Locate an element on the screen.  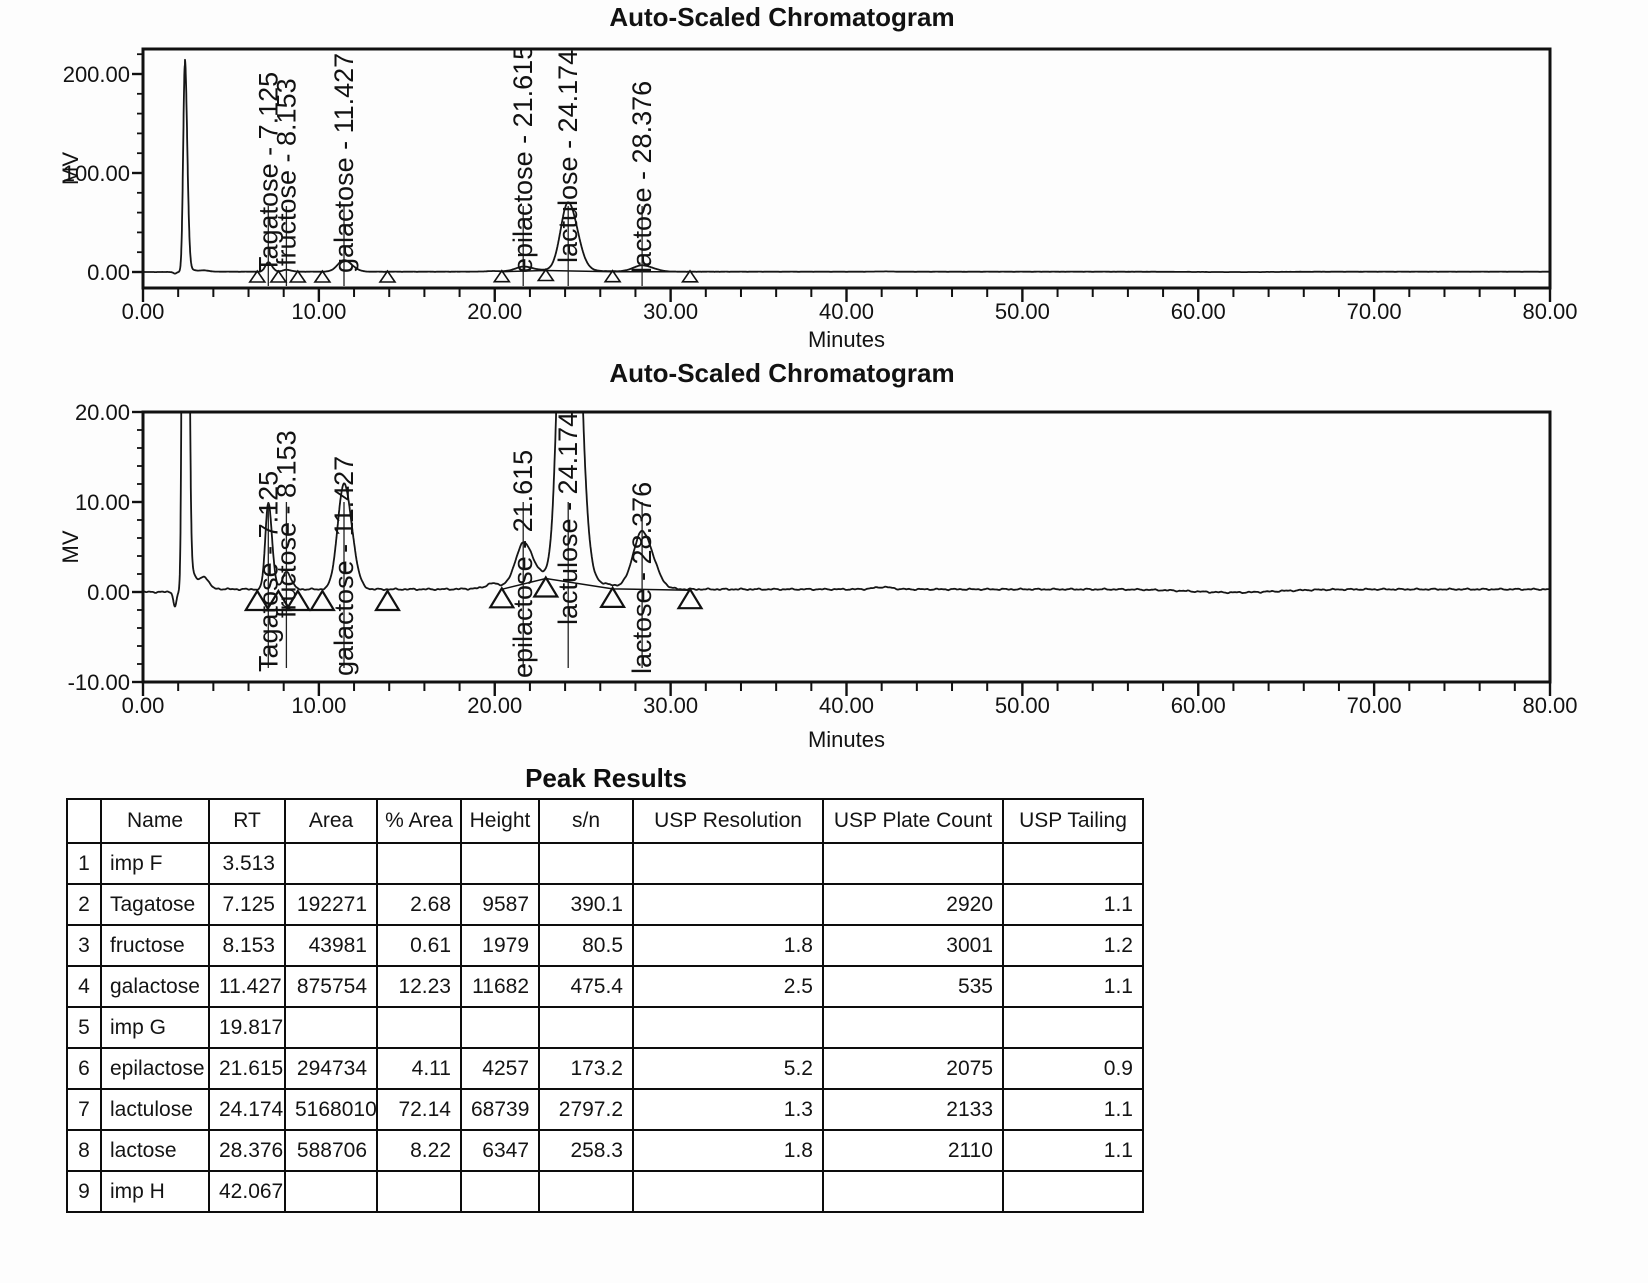
x-tick-label: 30.00 is located at coordinates (670, 705).